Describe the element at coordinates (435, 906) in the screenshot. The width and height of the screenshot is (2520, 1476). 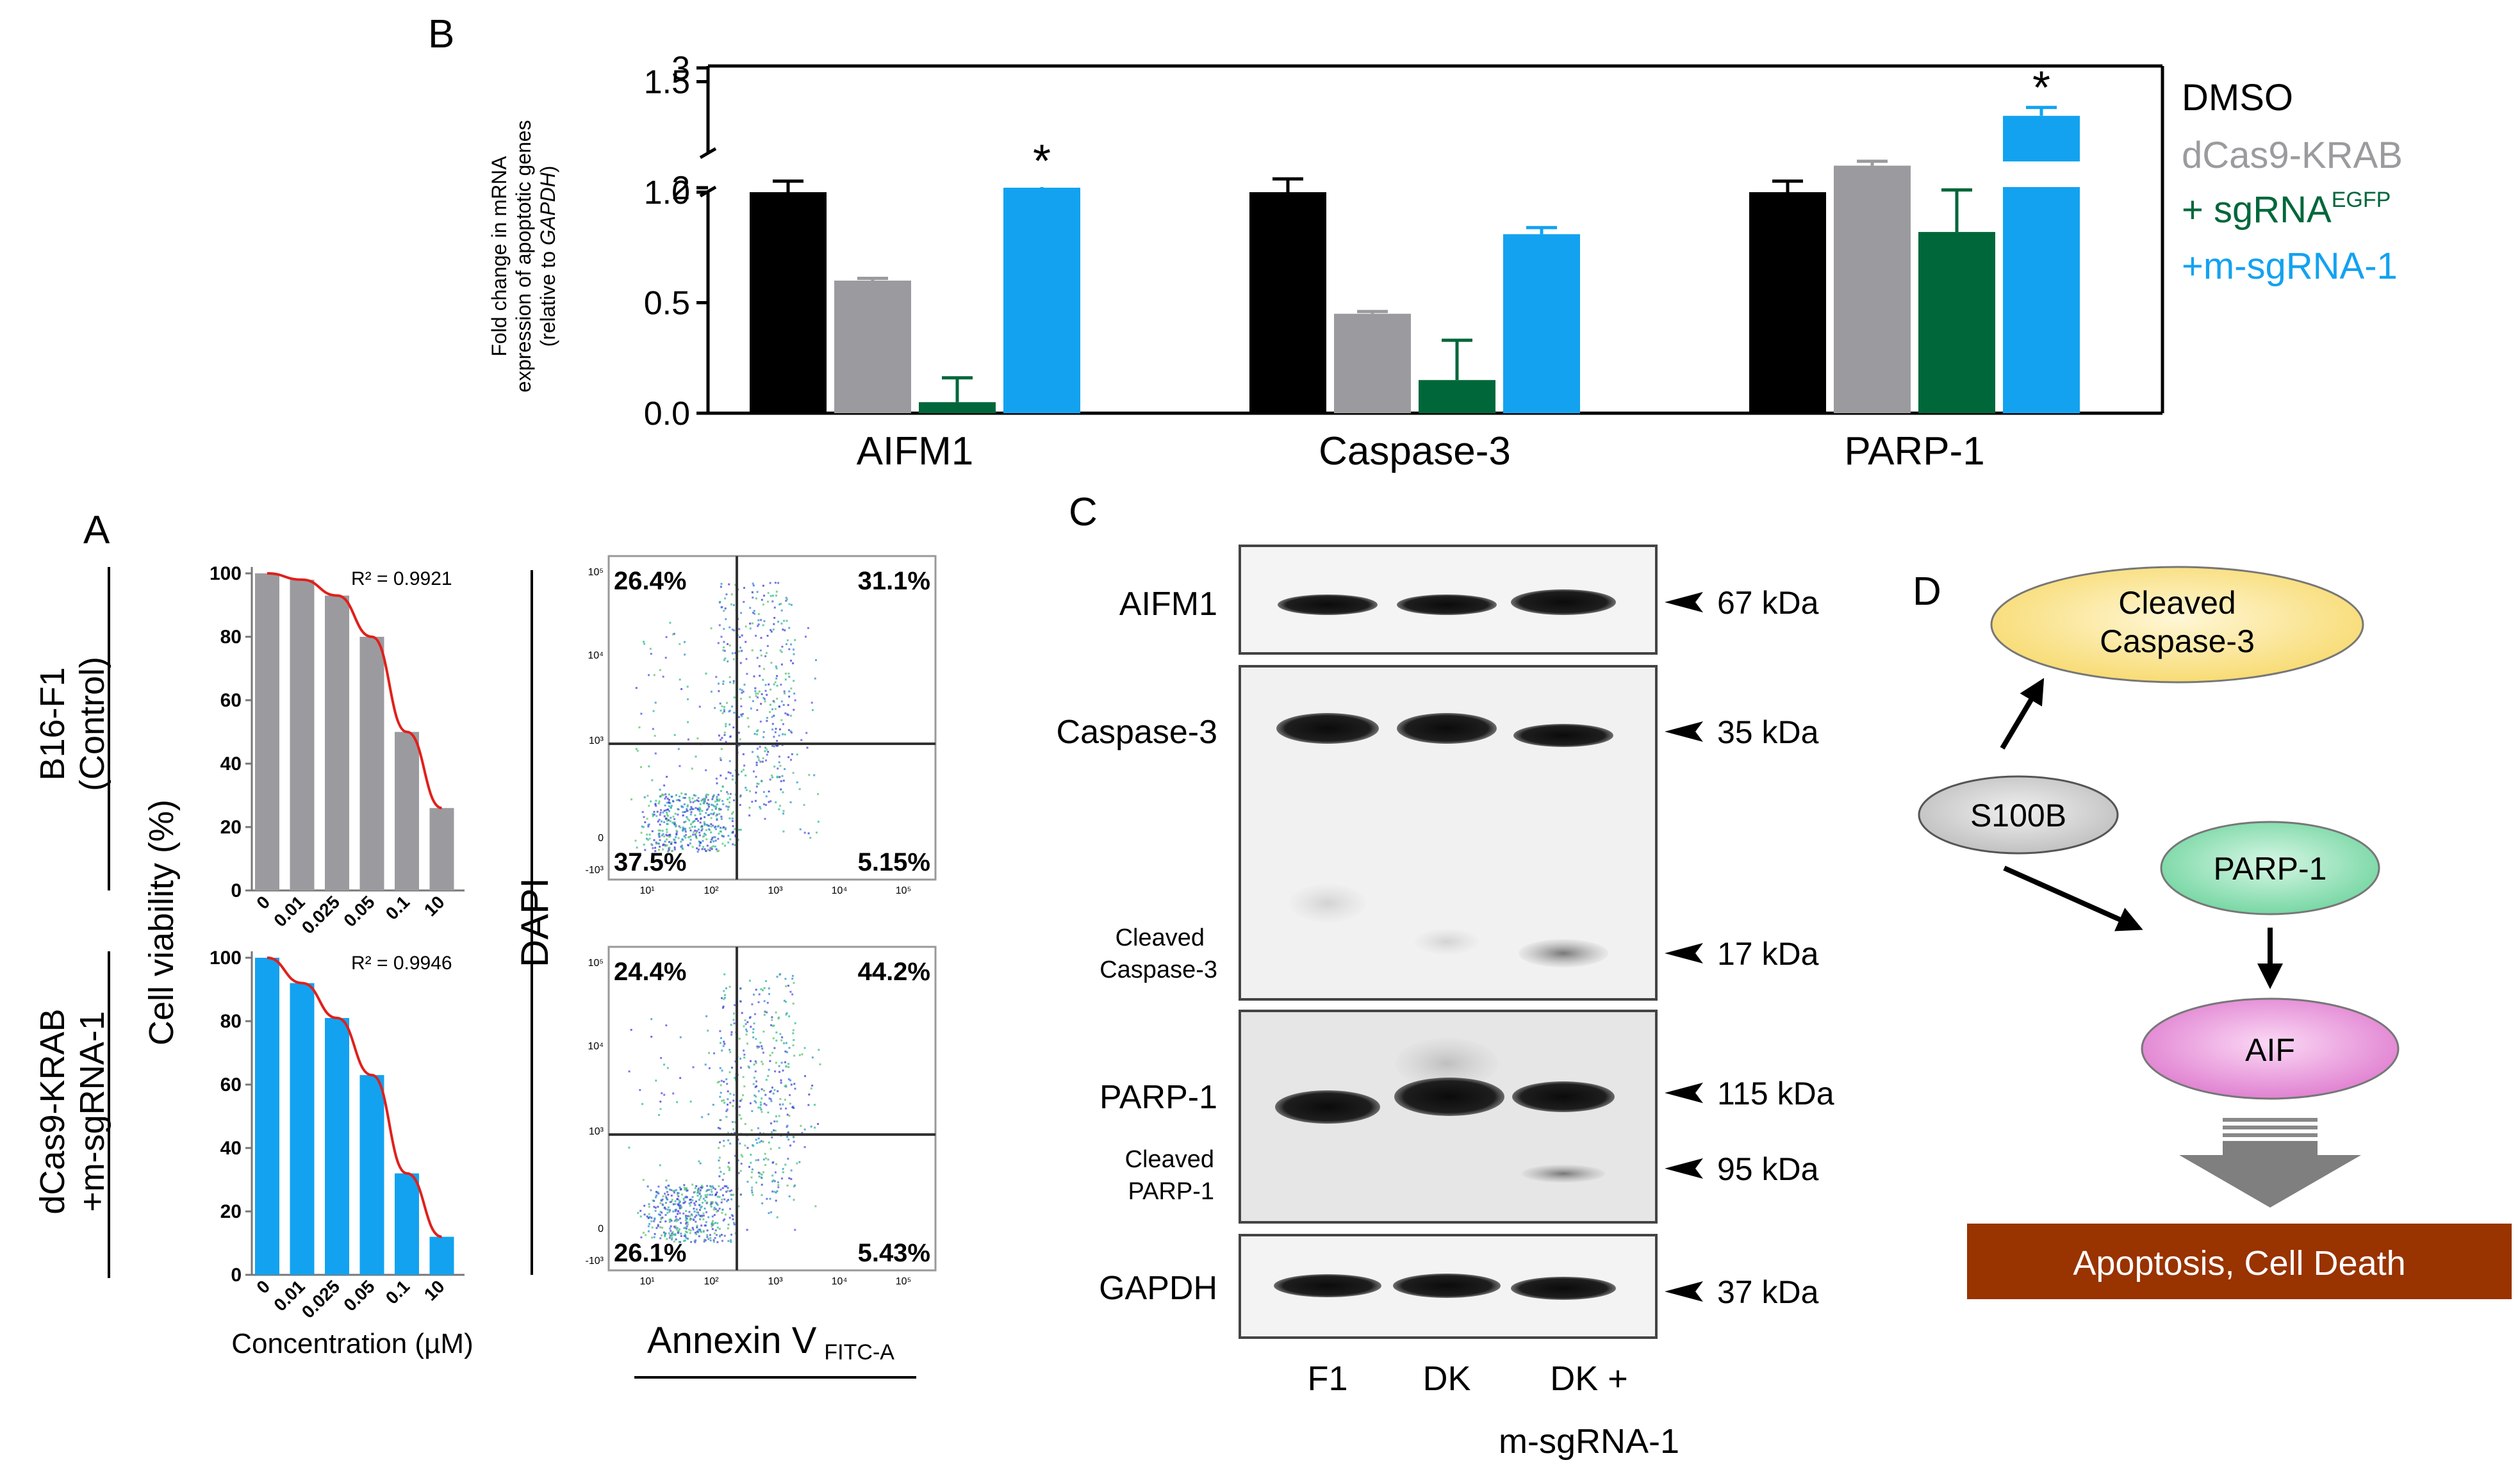
I see `via-x-tick-label: 10` at that location.